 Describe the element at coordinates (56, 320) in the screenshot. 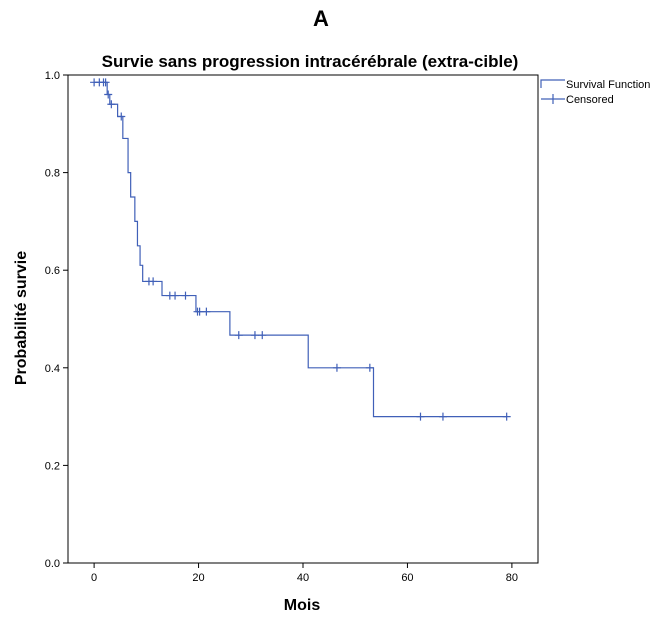

I see `y-axis: 0.0 0.2 0.4 0.6 0.8 1.0` at that location.